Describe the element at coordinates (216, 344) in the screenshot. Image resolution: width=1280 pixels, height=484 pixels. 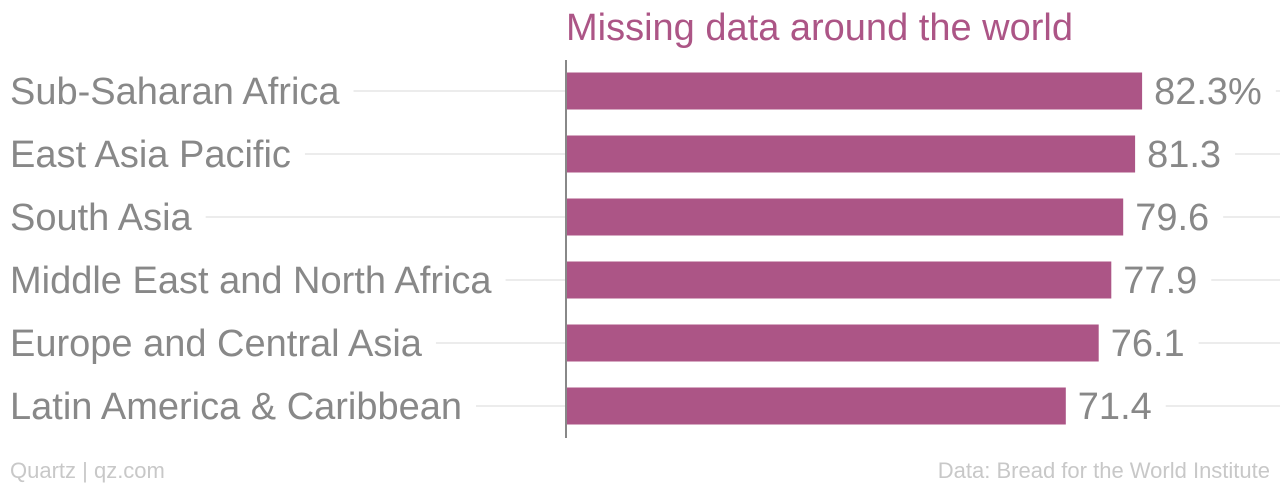
I see `category-label: Europe and Central Asia` at that location.